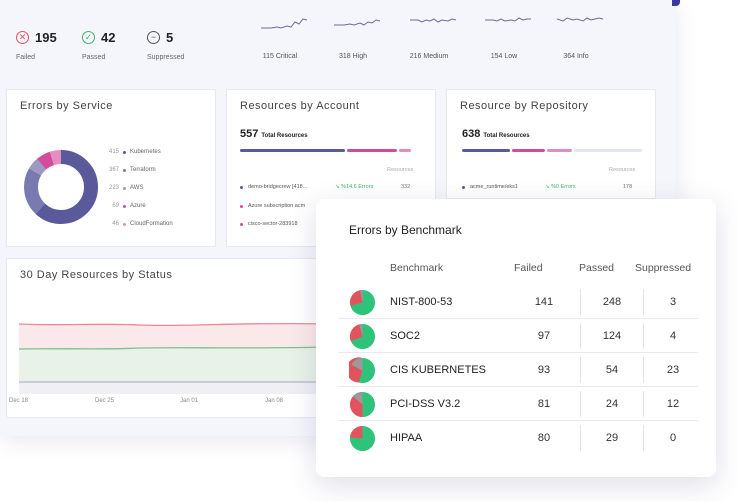  Describe the element at coordinates (406, 438) in the screenshot. I see `benchmark-name: HIPAA` at that location.